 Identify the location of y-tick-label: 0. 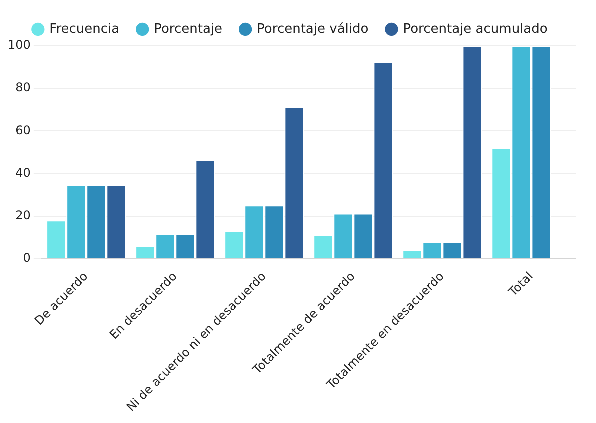
(27, 258).